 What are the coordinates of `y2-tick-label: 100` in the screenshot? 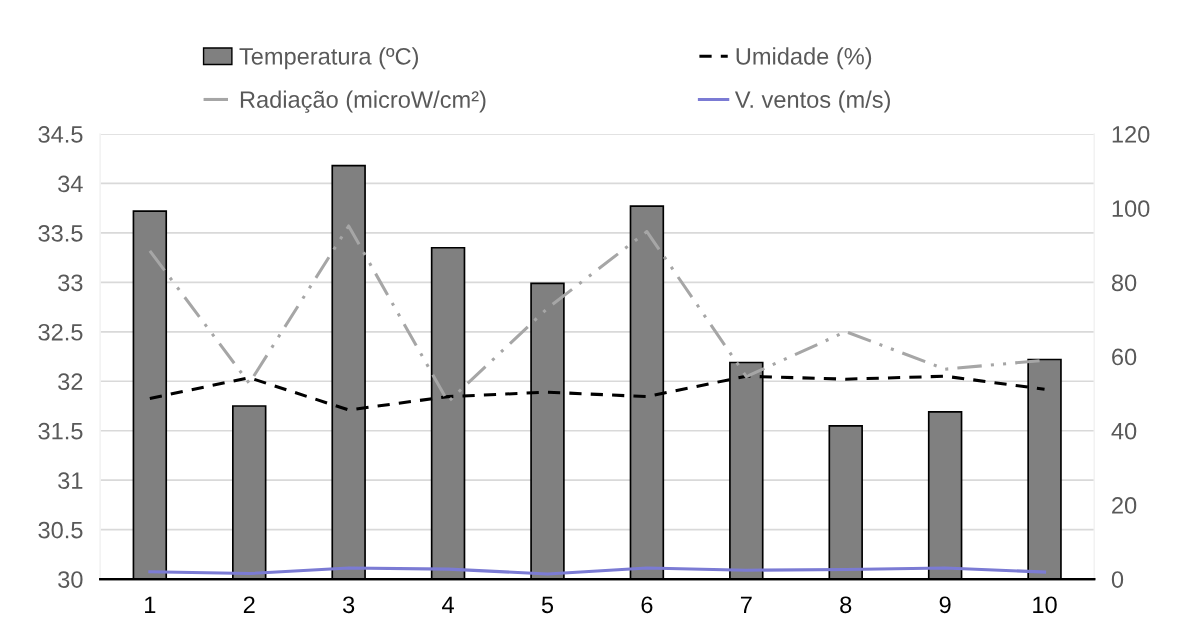 It's located at (1131, 208).